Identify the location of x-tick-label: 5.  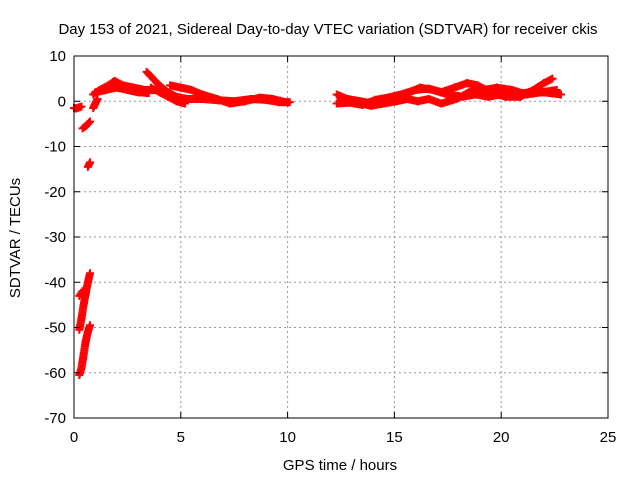
(181, 437).